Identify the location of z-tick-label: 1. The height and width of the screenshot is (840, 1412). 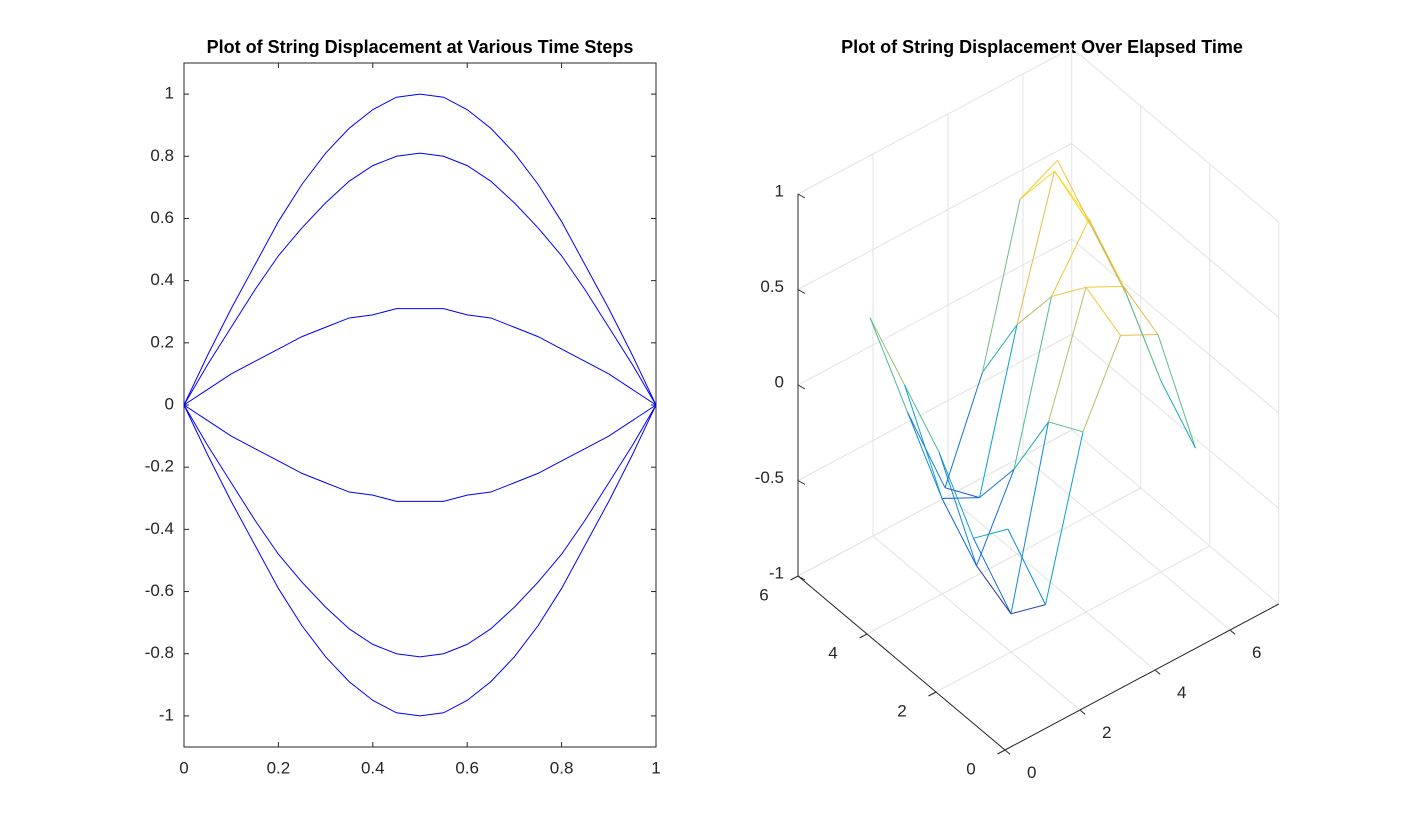
(779, 190).